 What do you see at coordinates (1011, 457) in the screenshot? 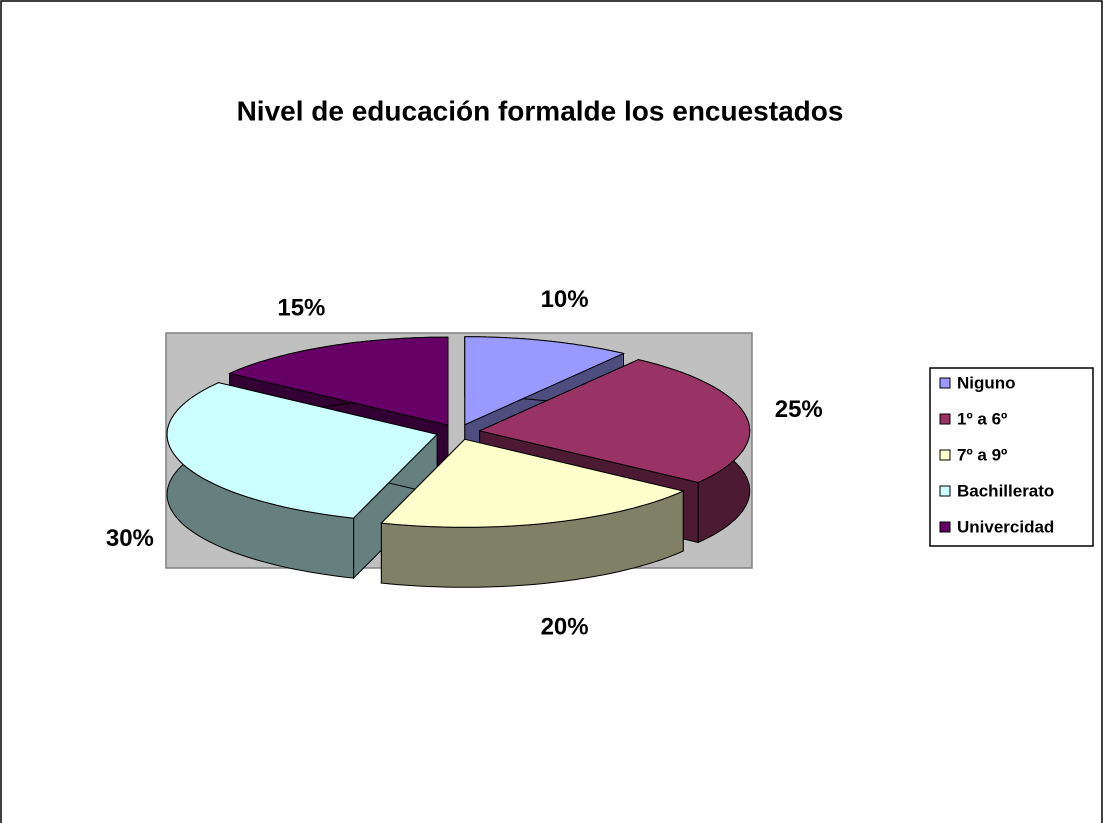
I see `legend` at bounding box center [1011, 457].